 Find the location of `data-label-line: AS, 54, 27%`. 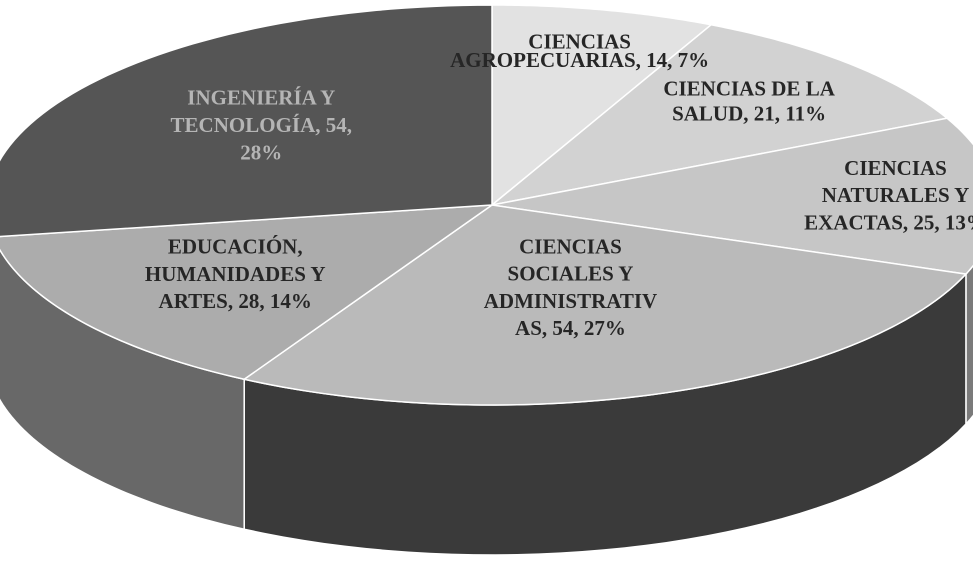

data-label-line: AS, 54, 27% is located at coordinates (570, 328).